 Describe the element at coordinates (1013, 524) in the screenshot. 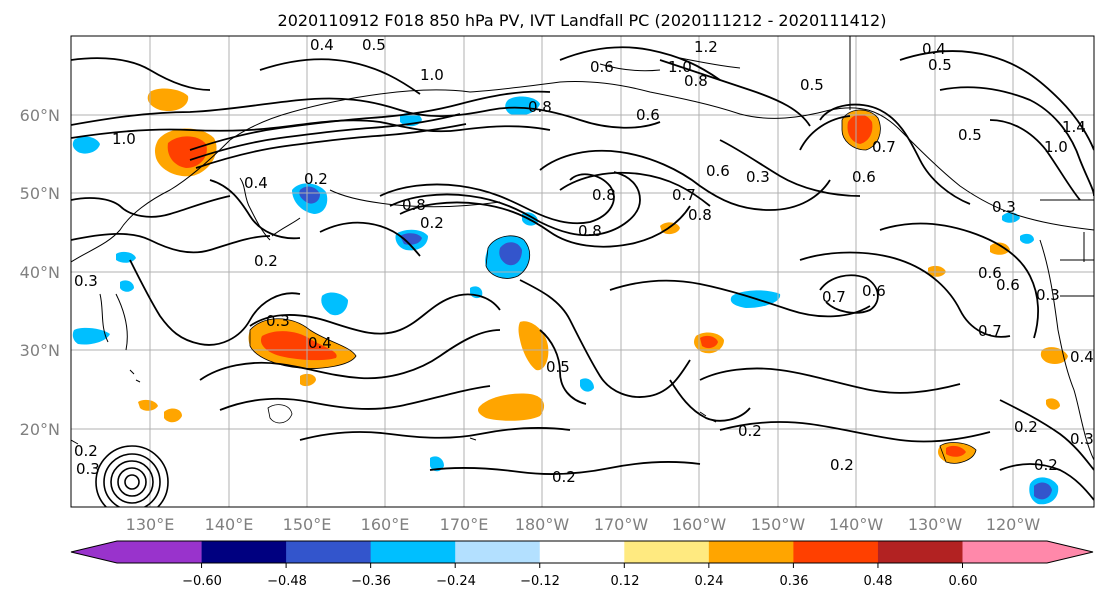

I see `lon-label: 120°W` at that location.